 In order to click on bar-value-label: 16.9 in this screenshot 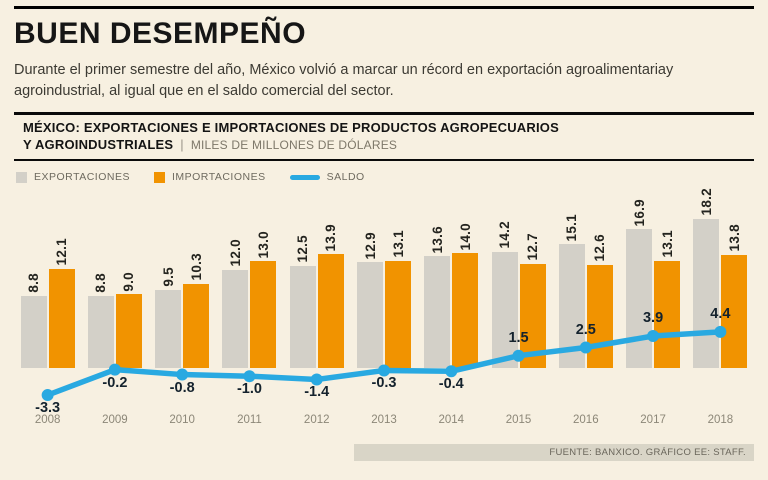, I will do `click(639, 212)`.